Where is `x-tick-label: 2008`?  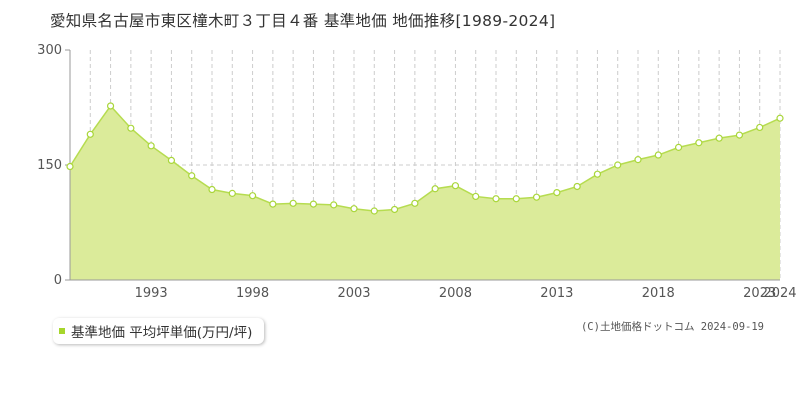 x-tick-label: 2008 is located at coordinates (455, 293).